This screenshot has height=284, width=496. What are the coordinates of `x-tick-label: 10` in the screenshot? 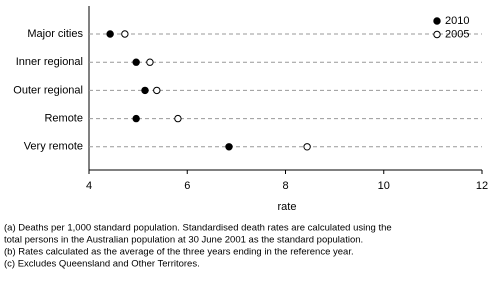 It's located at (384, 186).